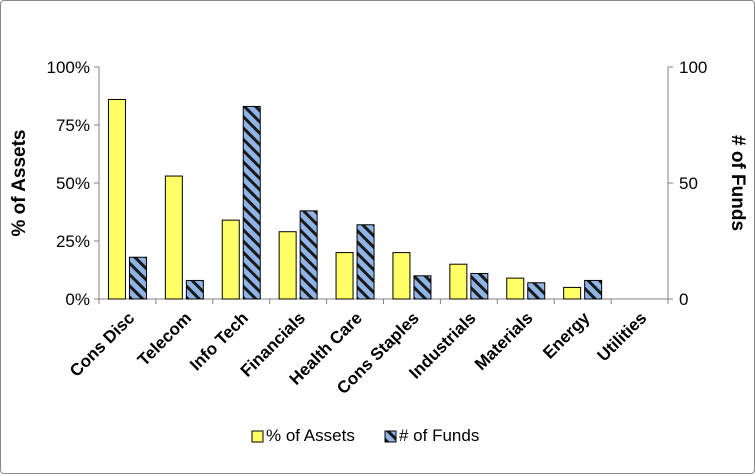 Image resolution: width=755 pixels, height=474 pixels. I want to click on x-category-label: Utilities, so click(622, 336).